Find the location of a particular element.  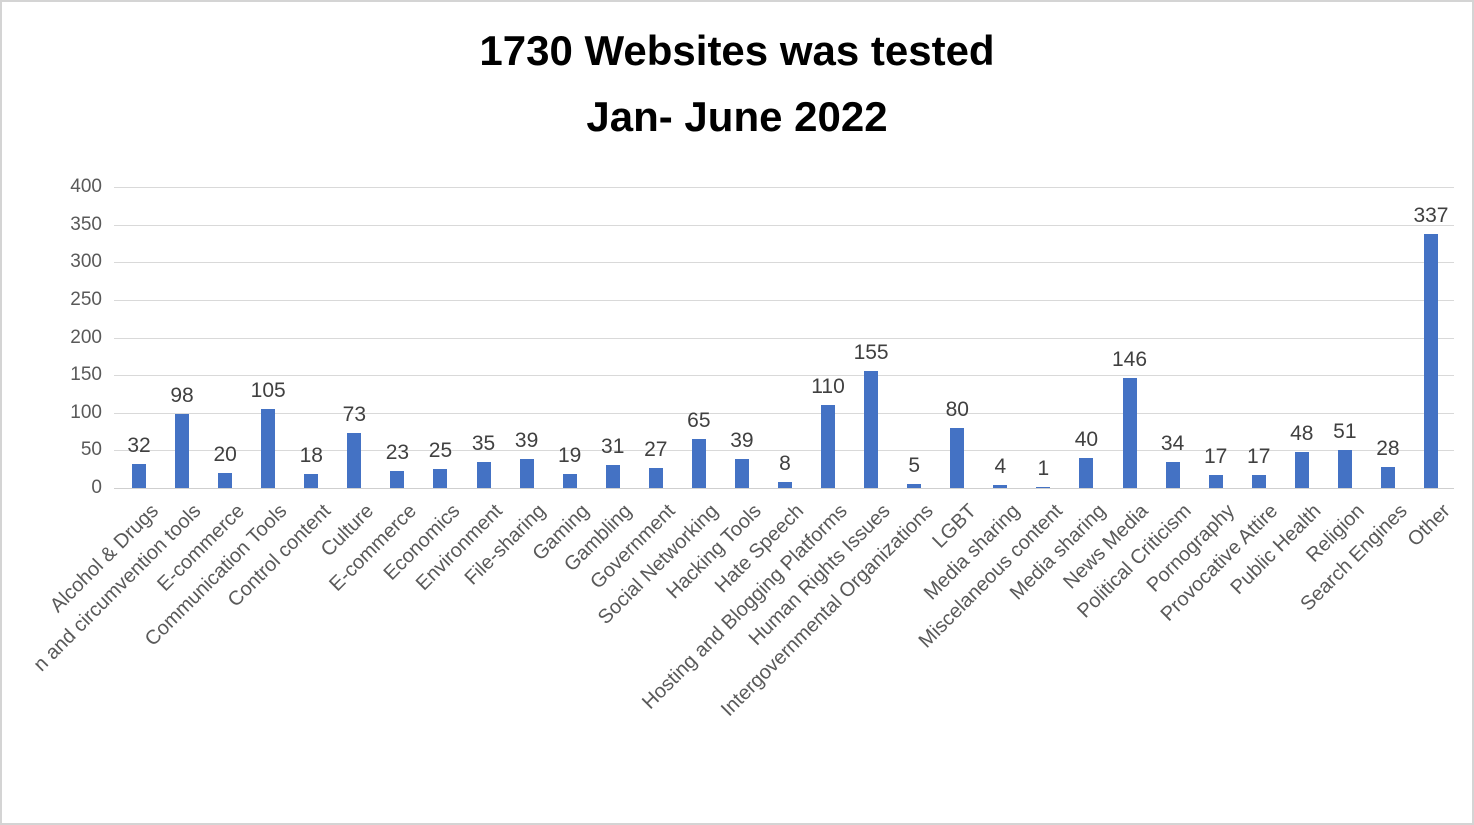

y-axis-tick-label: 0 is located at coordinates (96, 487).